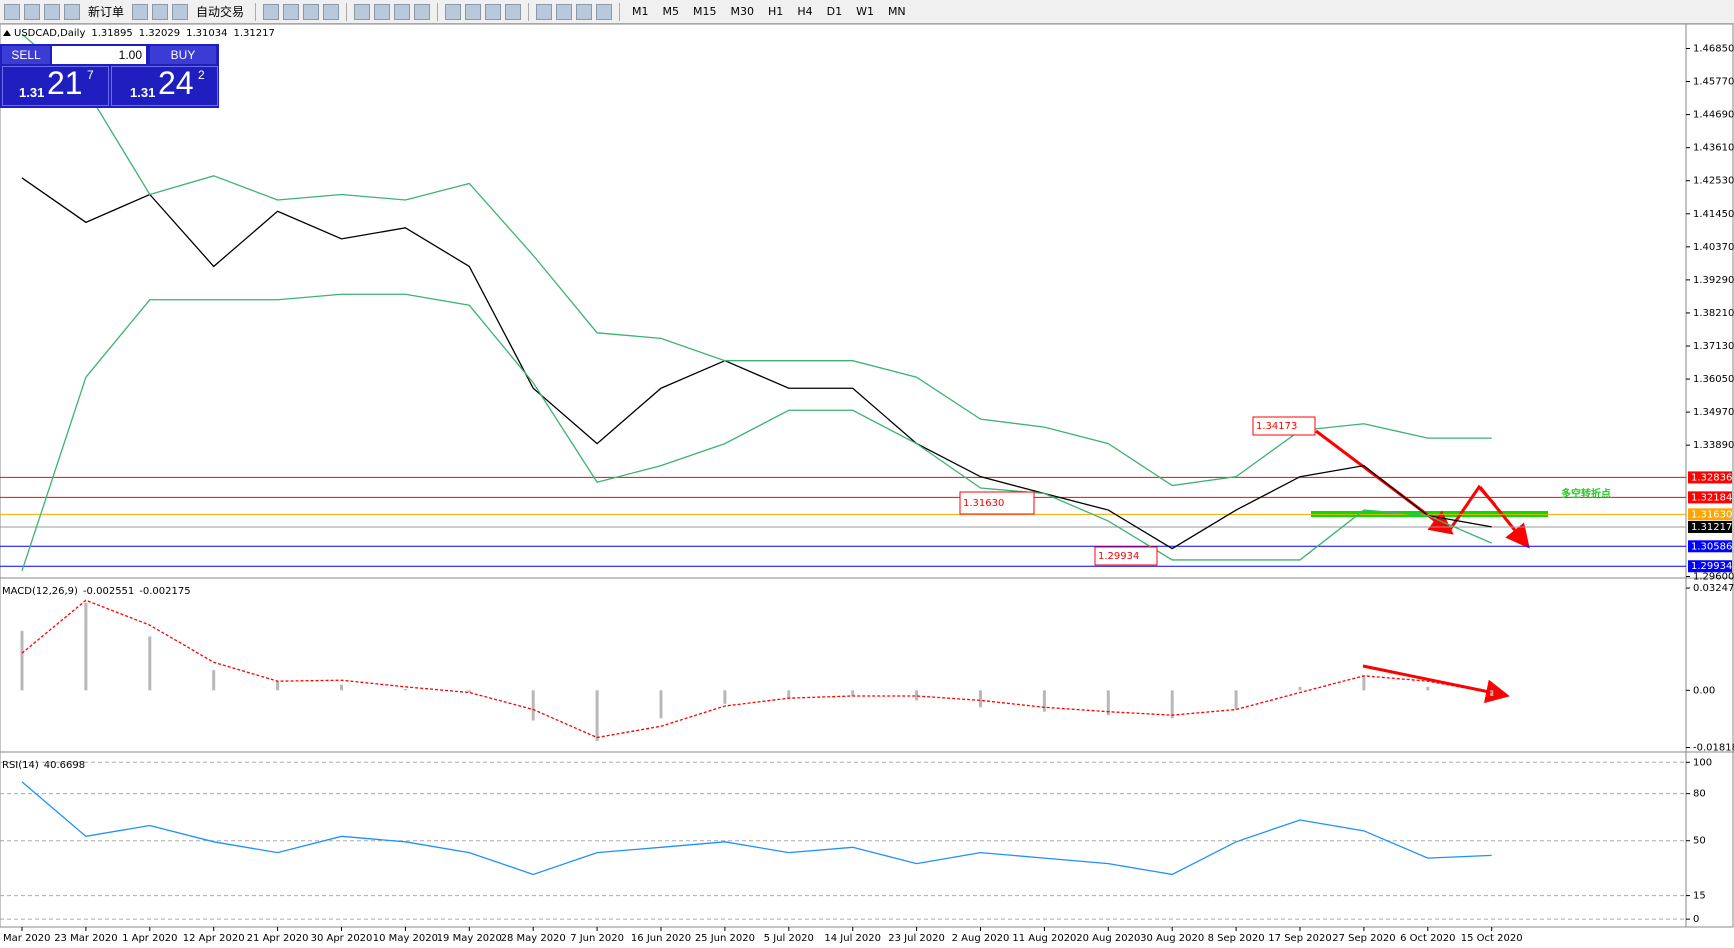 This screenshot has height=948, width=1734. Describe the element at coordinates (111, 33) in the screenshot. I see `ohlc-value: 1.31895` at that location.